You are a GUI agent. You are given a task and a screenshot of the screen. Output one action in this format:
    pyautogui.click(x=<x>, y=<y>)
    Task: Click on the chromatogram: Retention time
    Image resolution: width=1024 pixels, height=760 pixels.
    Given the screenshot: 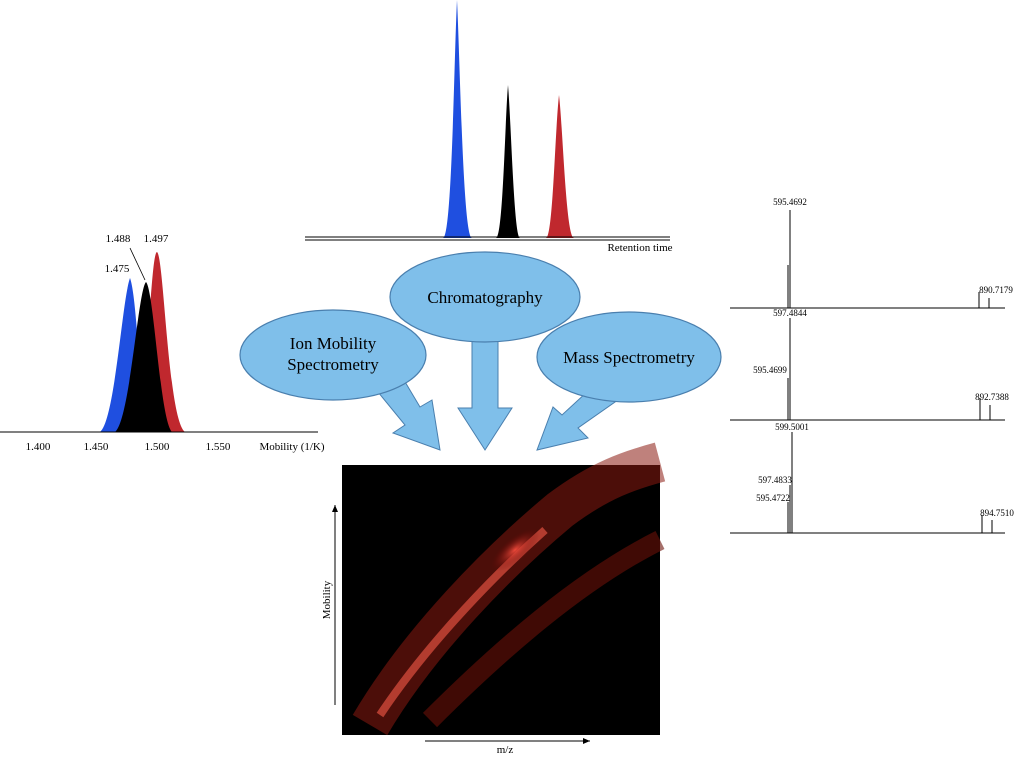 What is the action you would take?
    pyautogui.click(x=489, y=127)
    